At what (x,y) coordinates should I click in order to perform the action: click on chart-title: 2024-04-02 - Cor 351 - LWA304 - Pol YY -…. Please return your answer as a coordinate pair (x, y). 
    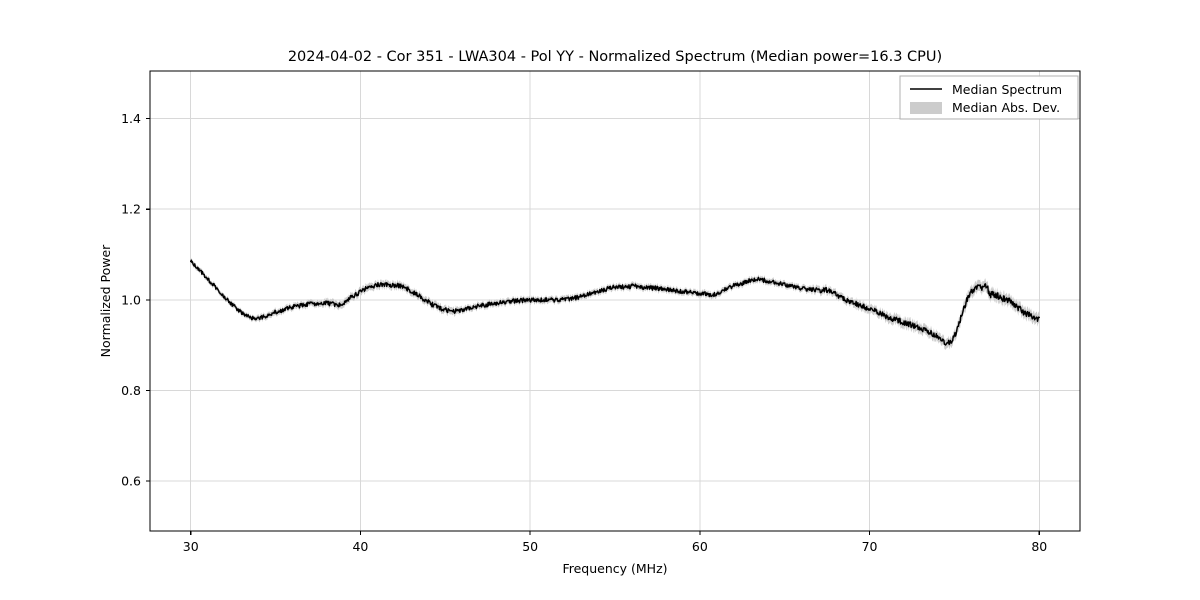
    Looking at the image, I should click on (615, 57).